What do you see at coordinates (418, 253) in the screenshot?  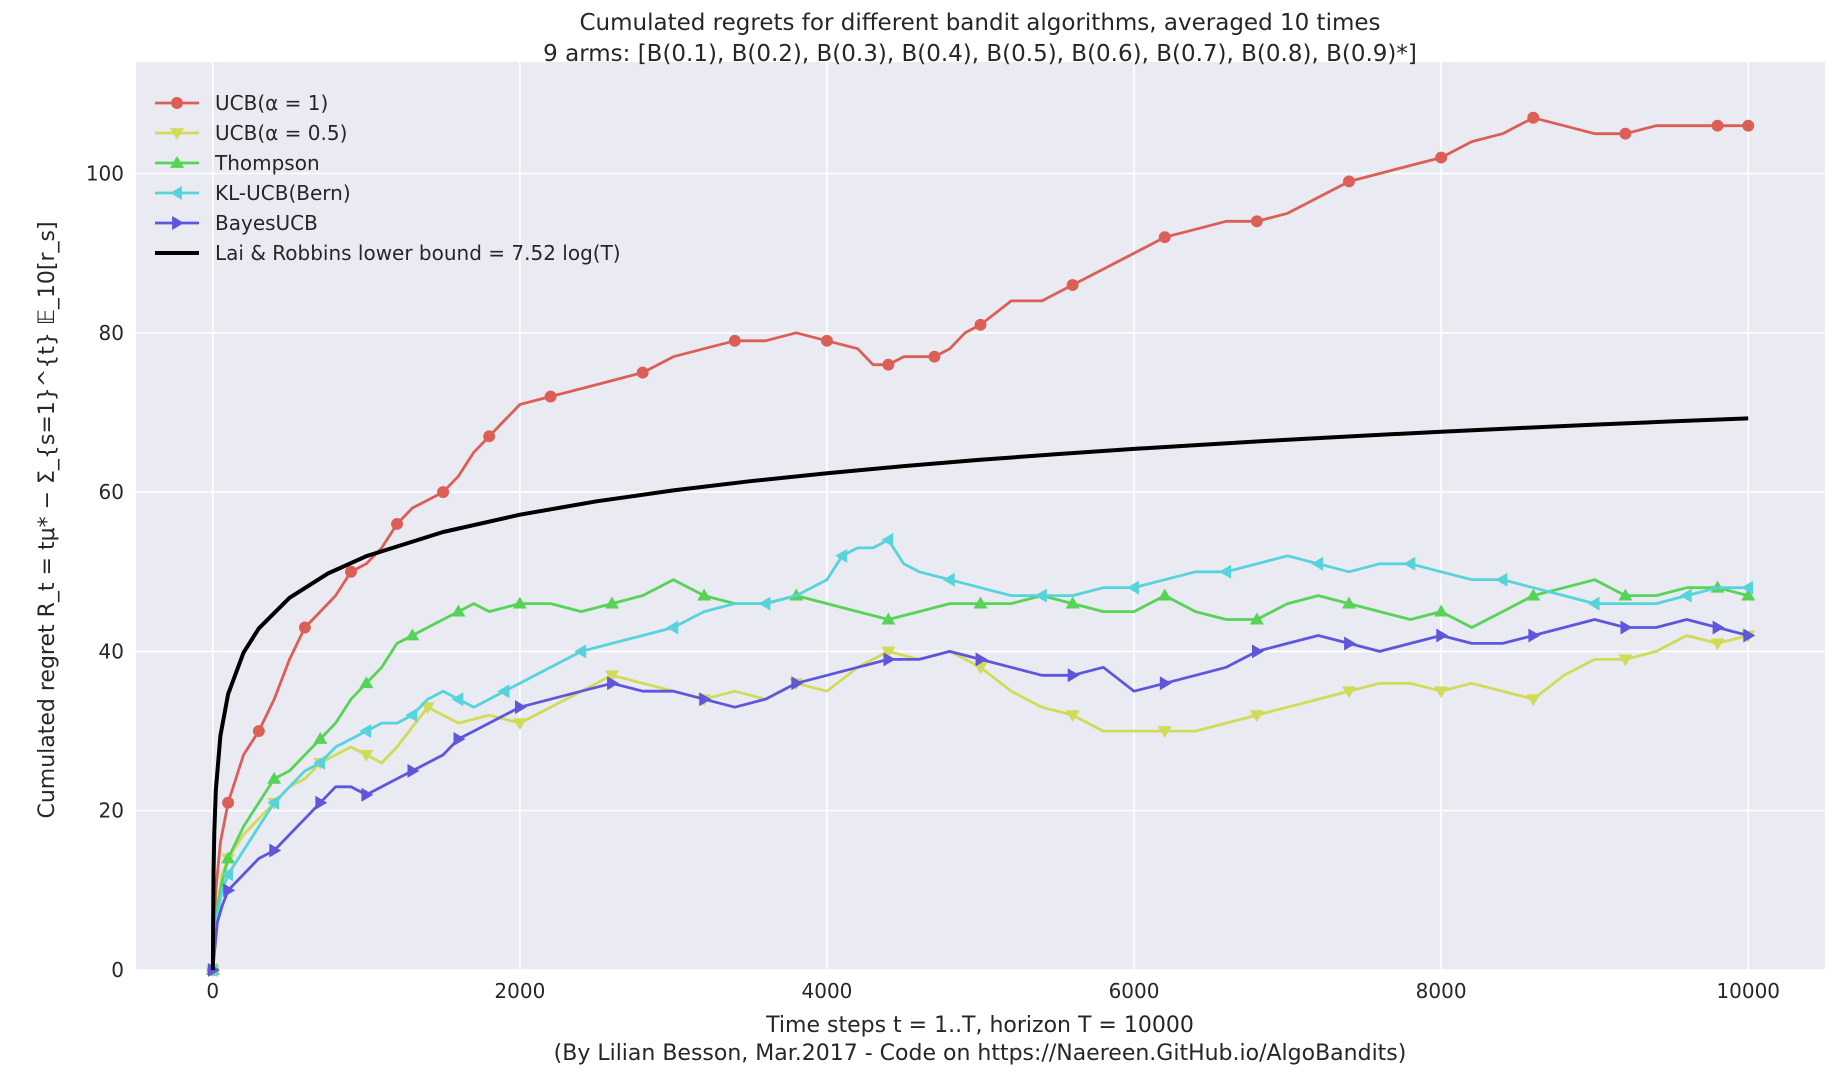 I see `legend-label: Lai & Robbins lower bound = 7.52 log(T)` at bounding box center [418, 253].